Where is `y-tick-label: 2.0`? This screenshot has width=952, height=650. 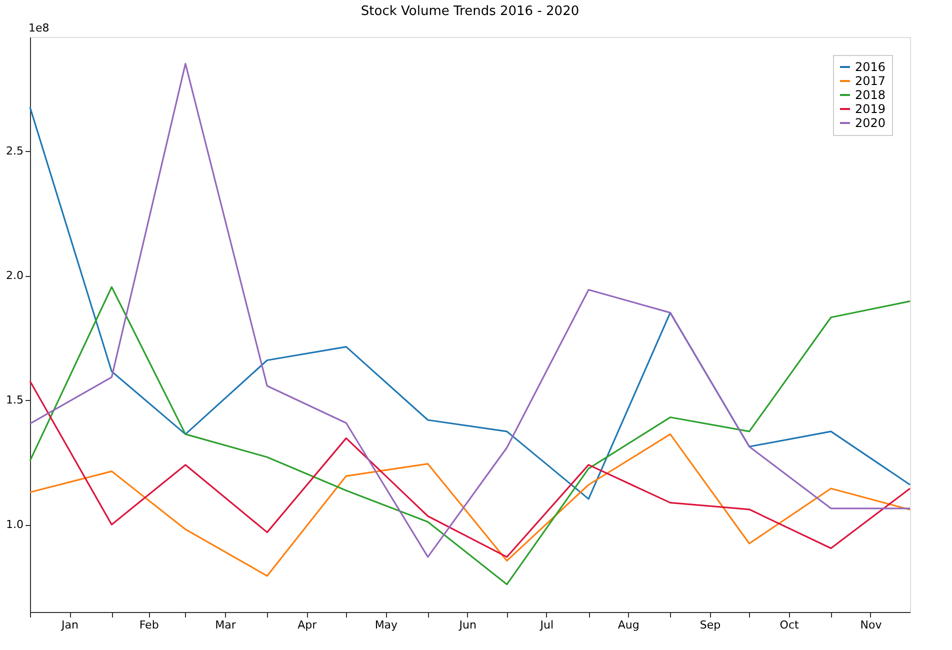 y-tick-label: 2.0 is located at coordinates (15, 275).